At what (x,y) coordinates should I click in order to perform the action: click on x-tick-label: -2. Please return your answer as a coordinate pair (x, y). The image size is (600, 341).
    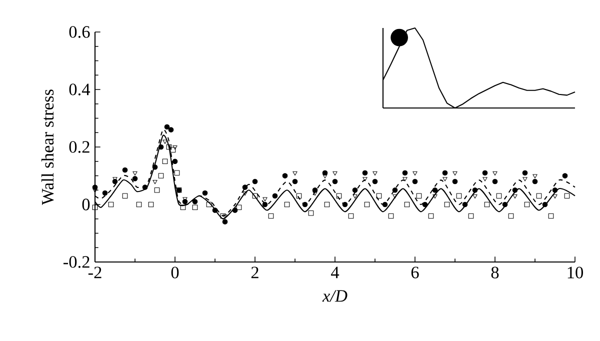
    Looking at the image, I should click on (95, 272).